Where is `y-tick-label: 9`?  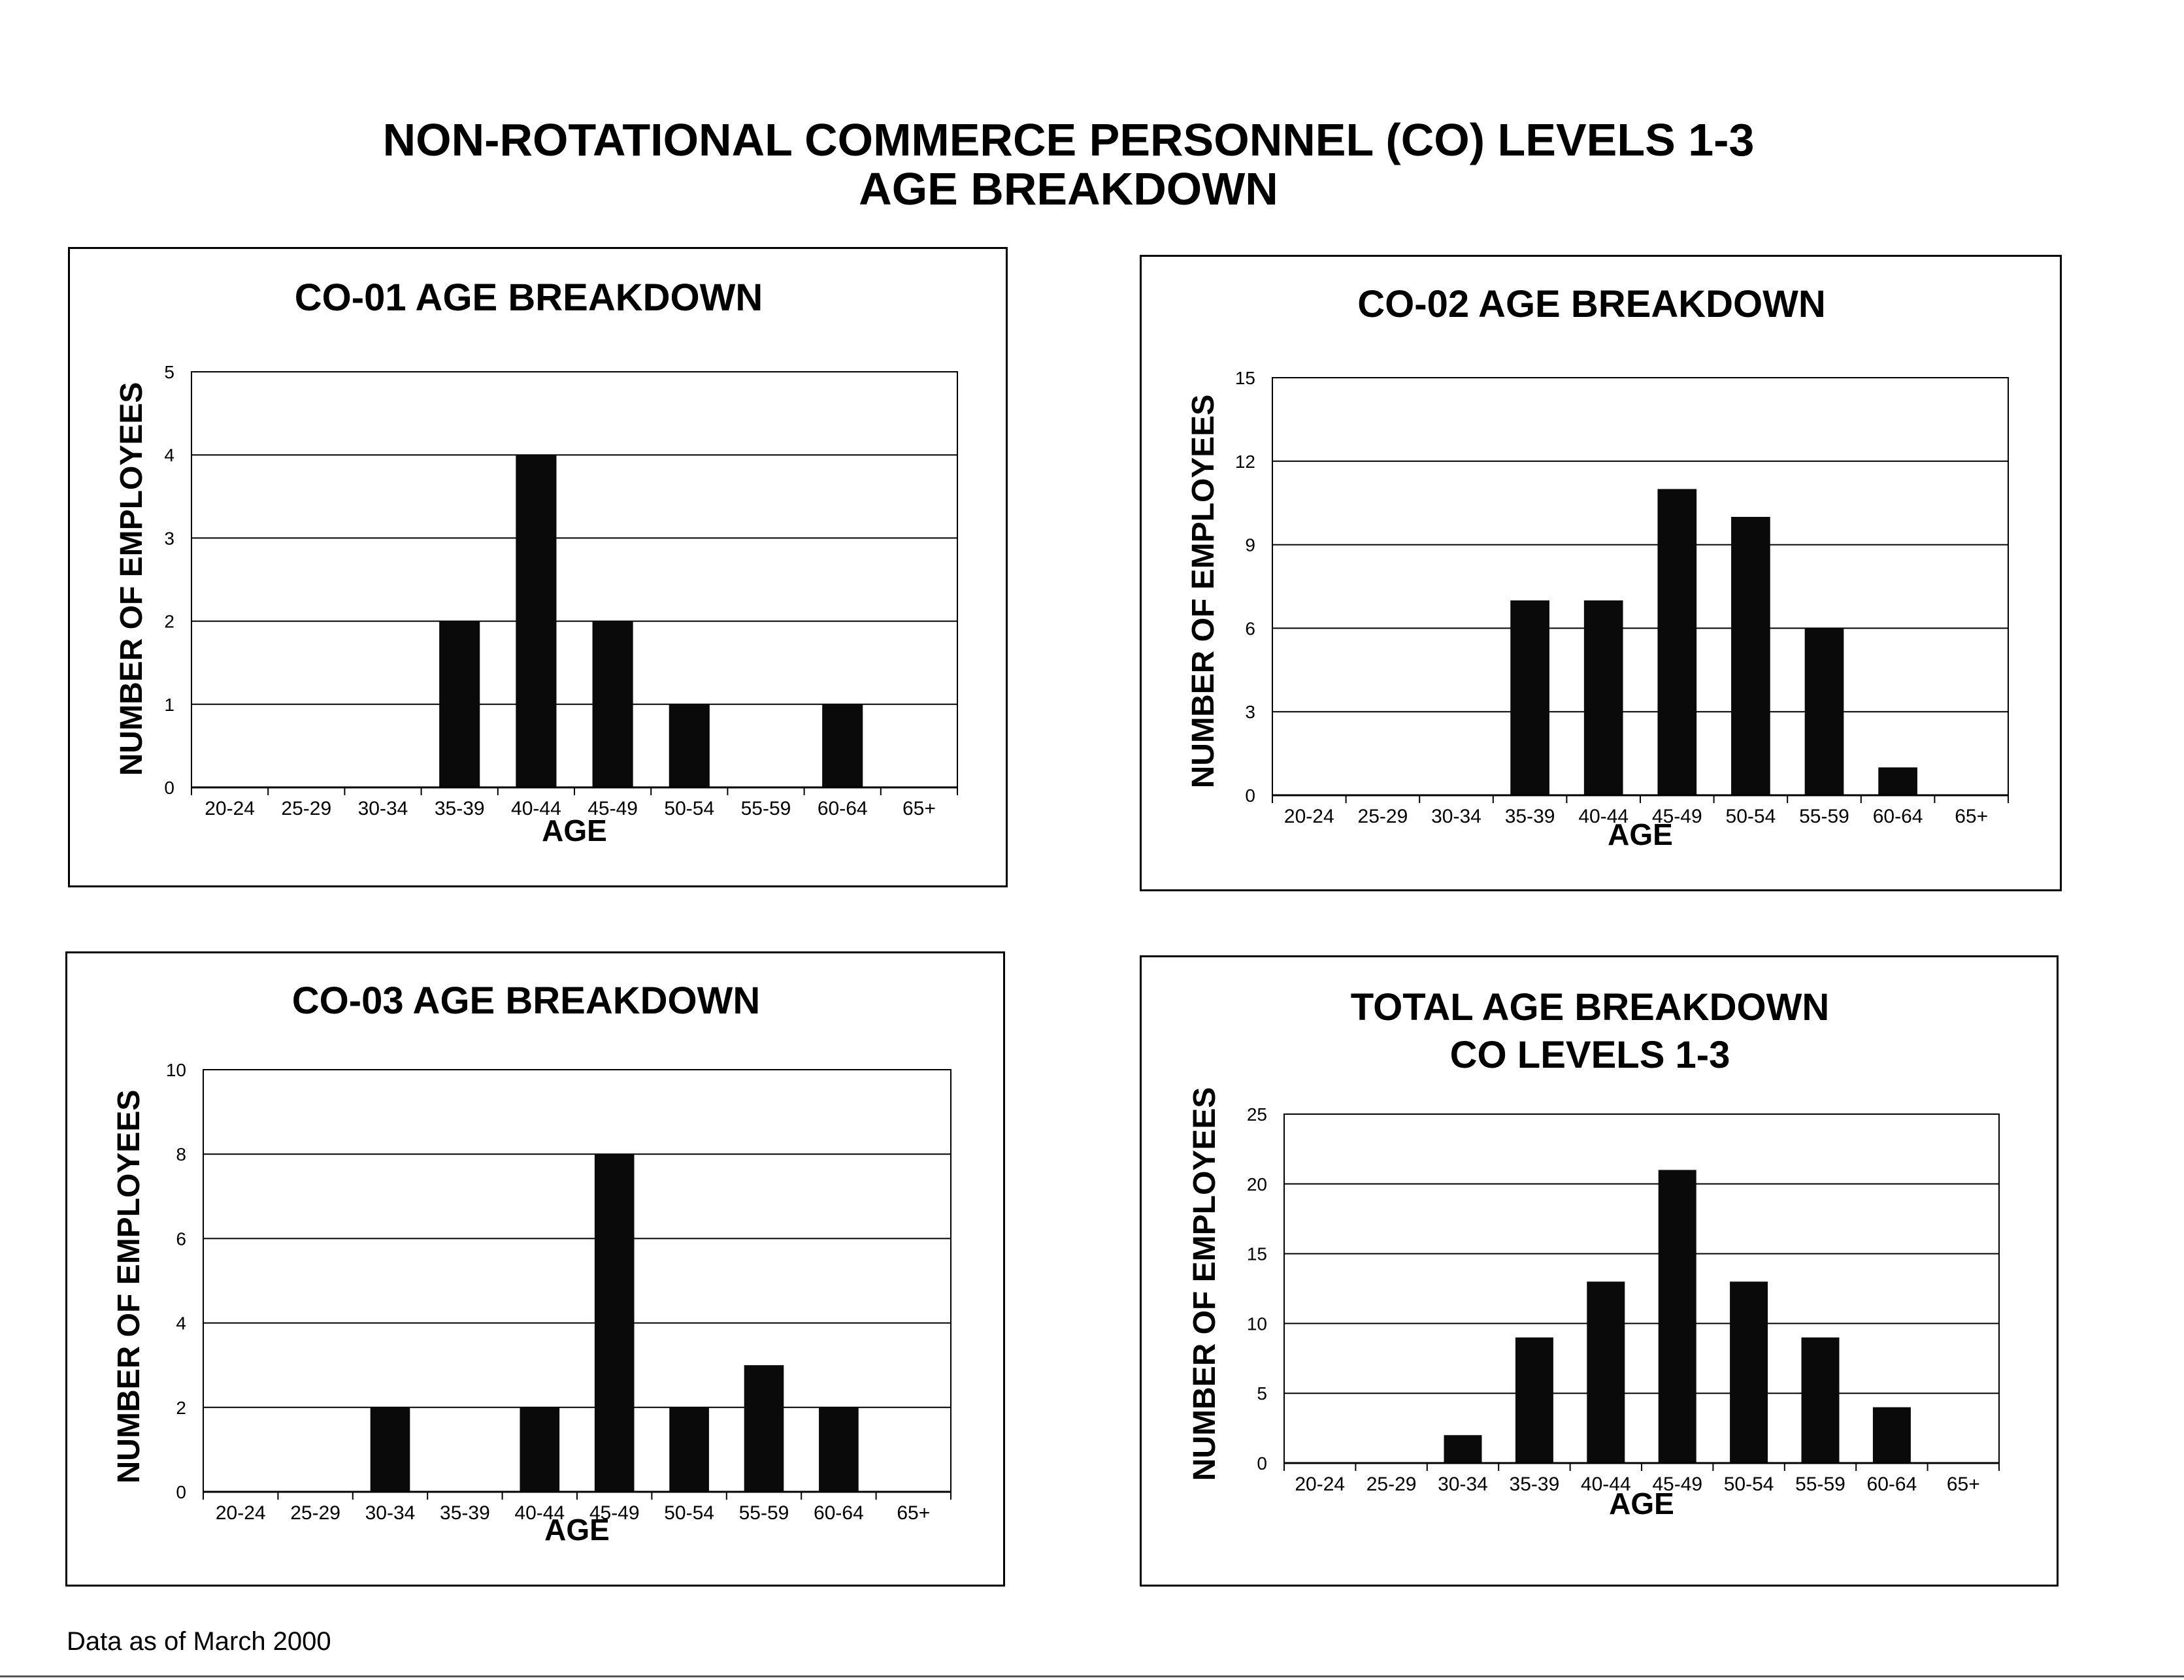 y-tick-label: 9 is located at coordinates (1250, 545).